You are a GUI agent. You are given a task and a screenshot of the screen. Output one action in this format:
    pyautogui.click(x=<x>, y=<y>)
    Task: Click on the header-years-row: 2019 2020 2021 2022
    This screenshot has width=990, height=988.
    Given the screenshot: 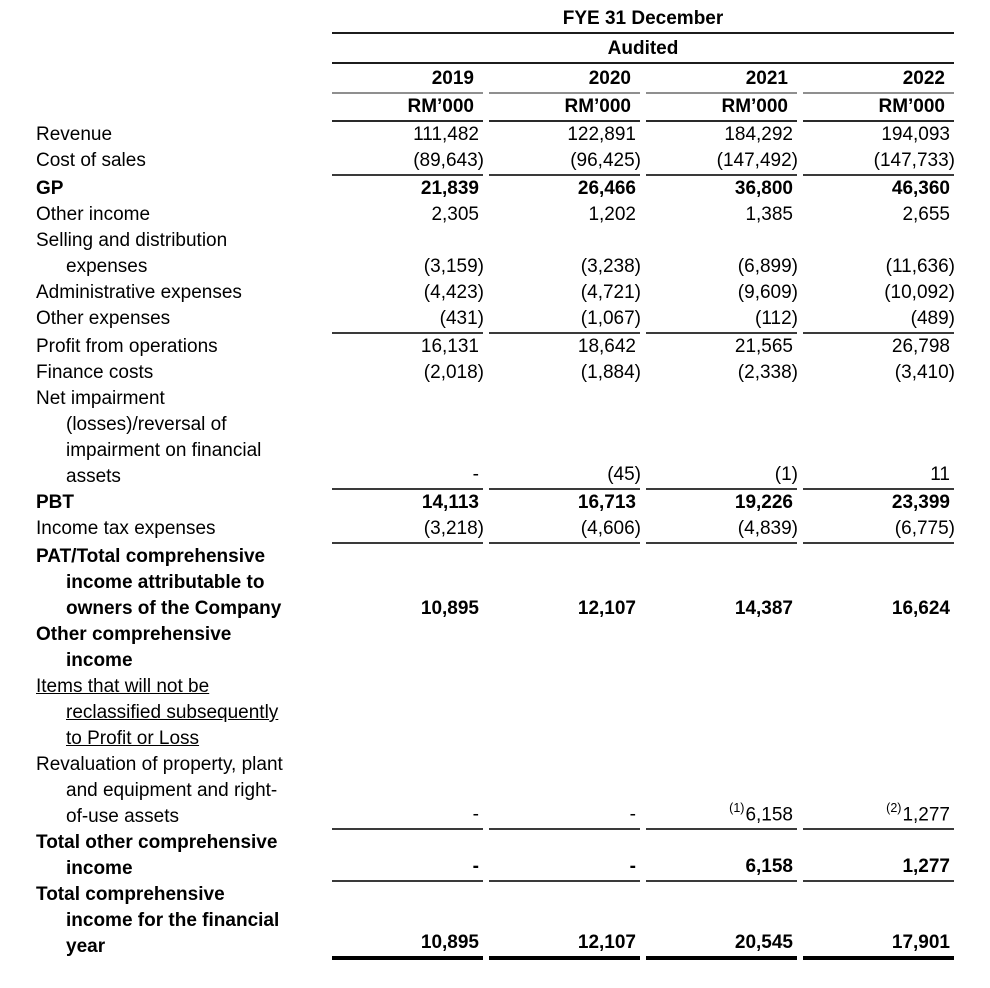 What is the action you would take?
    pyautogui.click(x=495, y=79)
    